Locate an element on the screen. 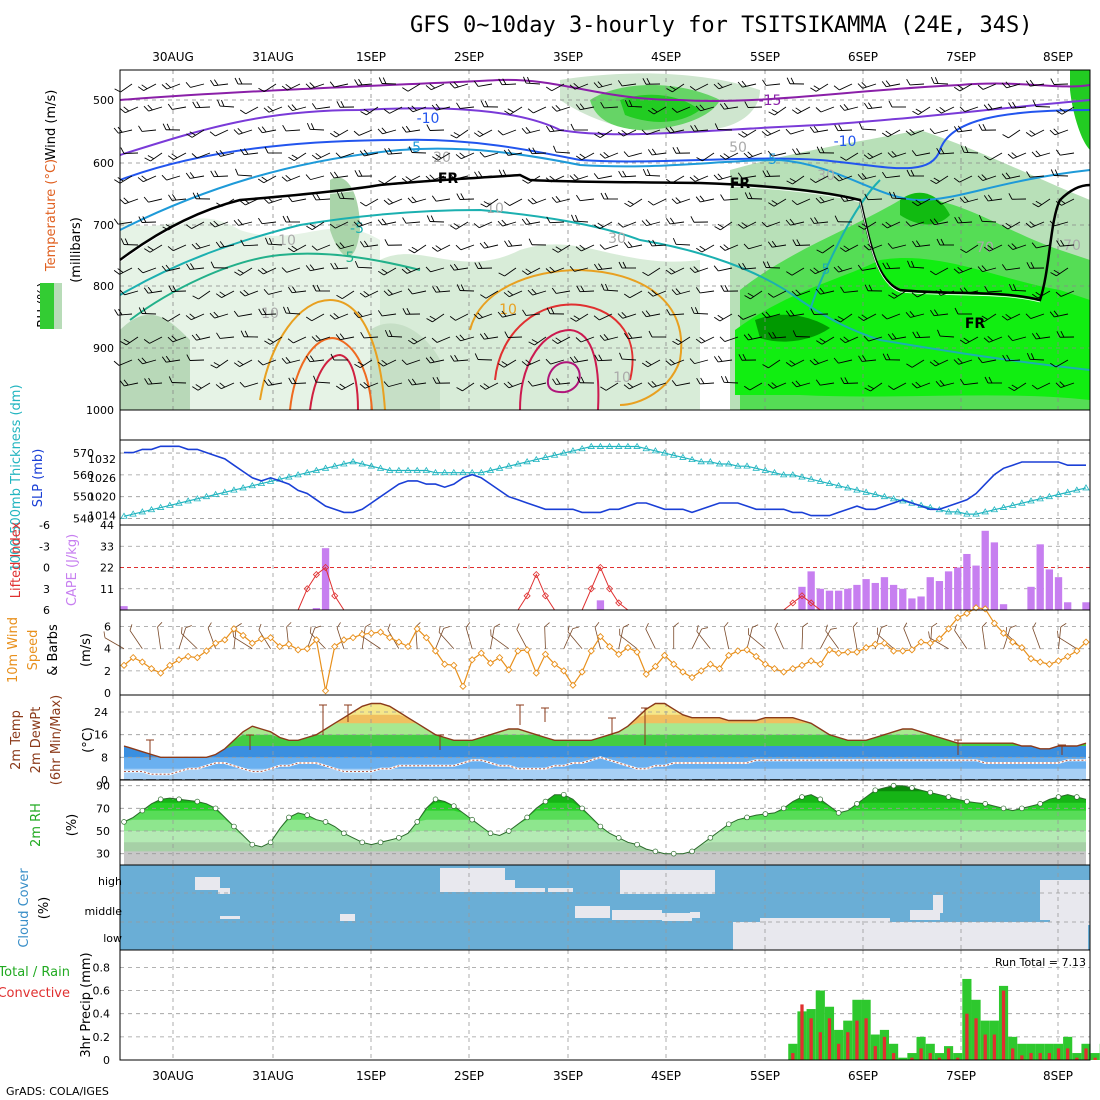  surface-wind-barb is located at coordinates (189, 638).